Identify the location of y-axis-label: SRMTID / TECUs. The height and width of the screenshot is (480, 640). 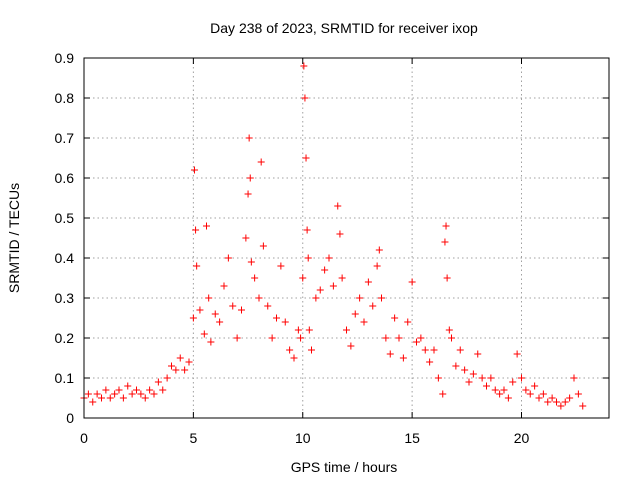
(14, 238).